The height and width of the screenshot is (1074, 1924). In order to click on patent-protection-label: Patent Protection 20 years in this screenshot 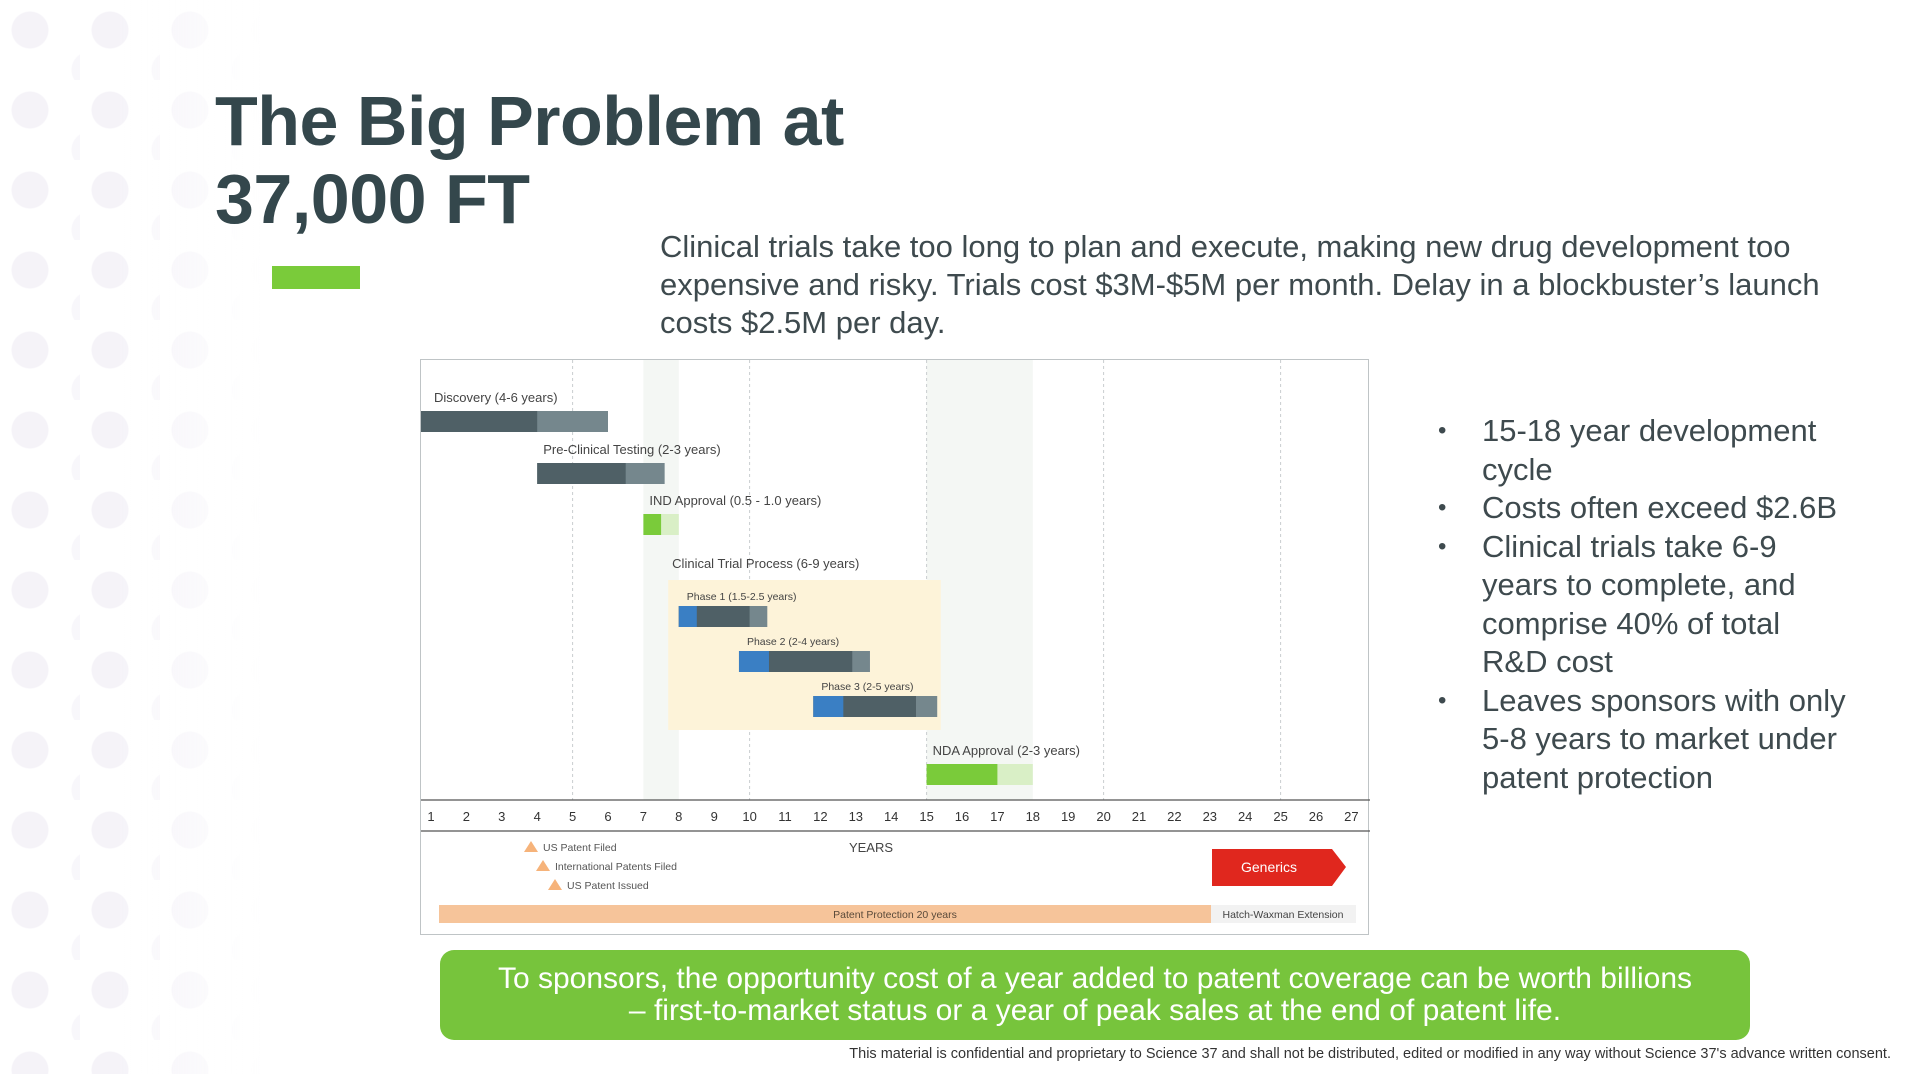, I will do `click(895, 915)`.